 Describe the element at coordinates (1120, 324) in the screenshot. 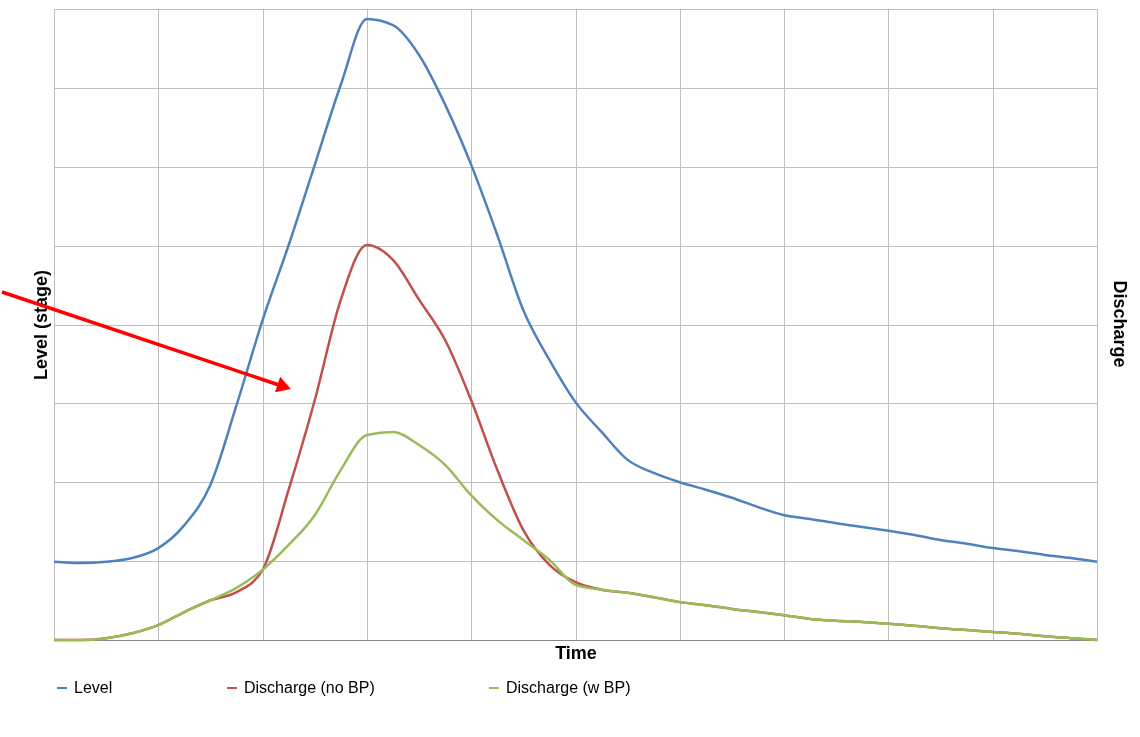

I see `y2-axis-title: Discharge` at that location.